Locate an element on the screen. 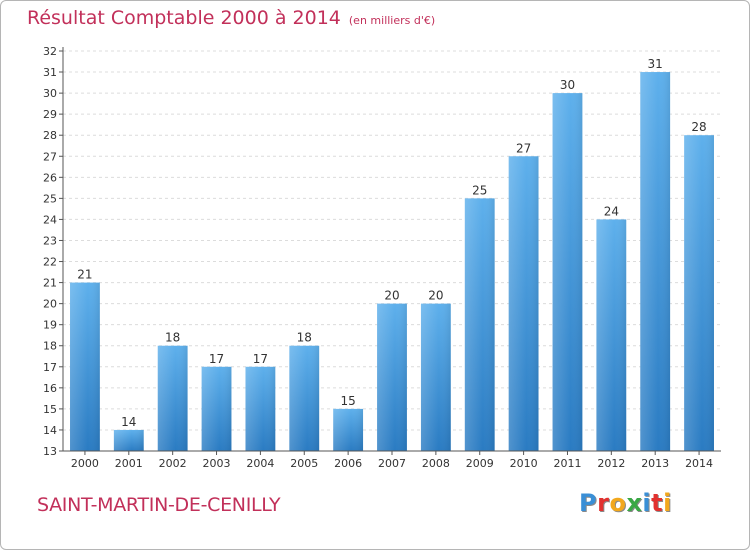  proxiti-logo: Proxiti is located at coordinates (625, 503).